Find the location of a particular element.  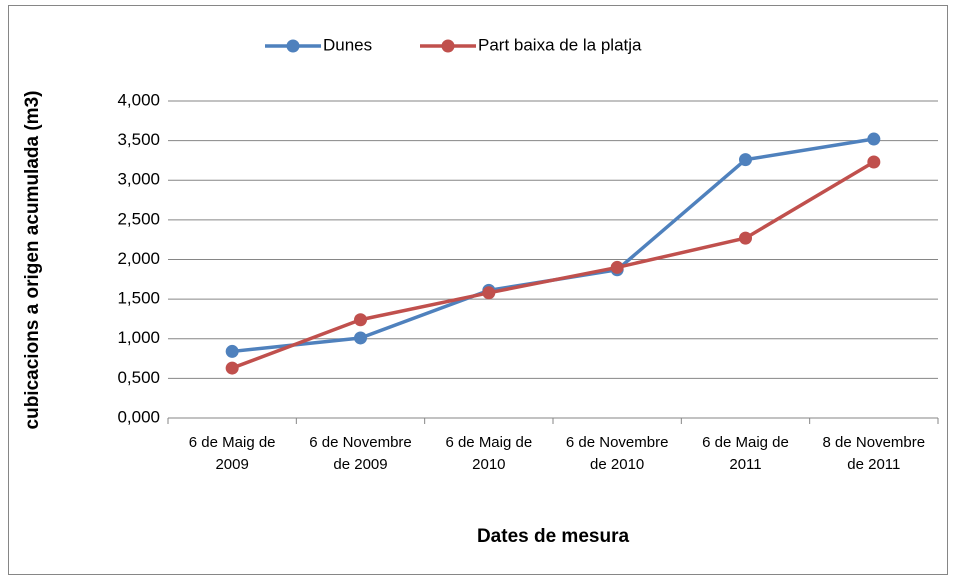

y-tick-label: 0,000 is located at coordinates (138, 416).